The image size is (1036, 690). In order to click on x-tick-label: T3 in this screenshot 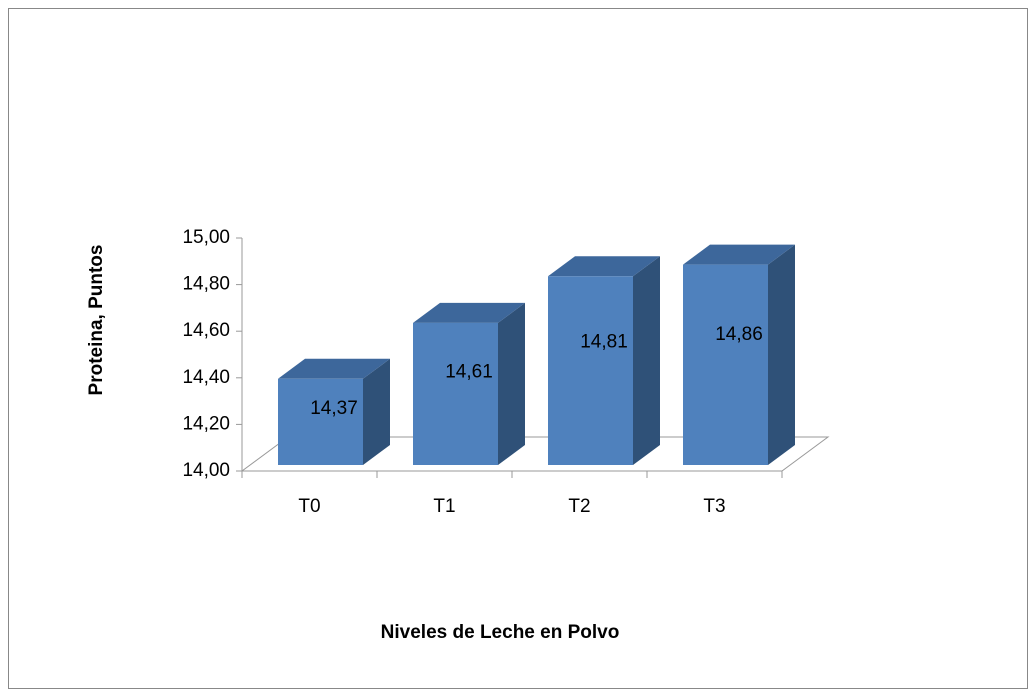, I will do `click(714, 506)`.